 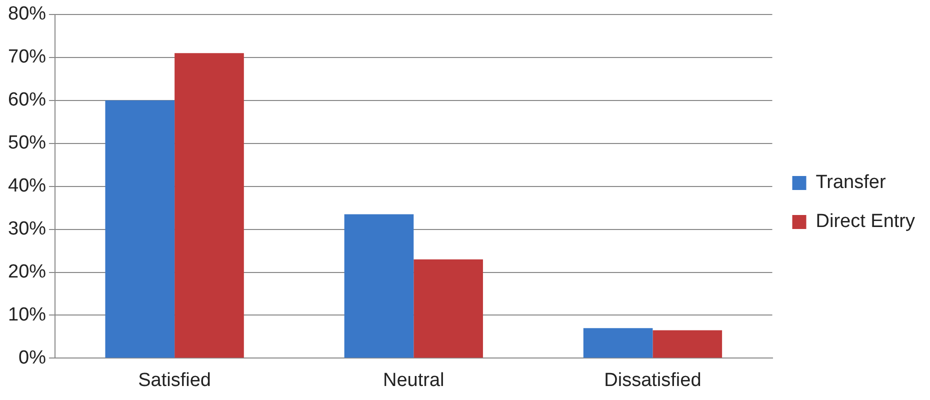 What do you see at coordinates (866, 221) in the screenshot?
I see `legend-label: Direct Entry` at bounding box center [866, 221].